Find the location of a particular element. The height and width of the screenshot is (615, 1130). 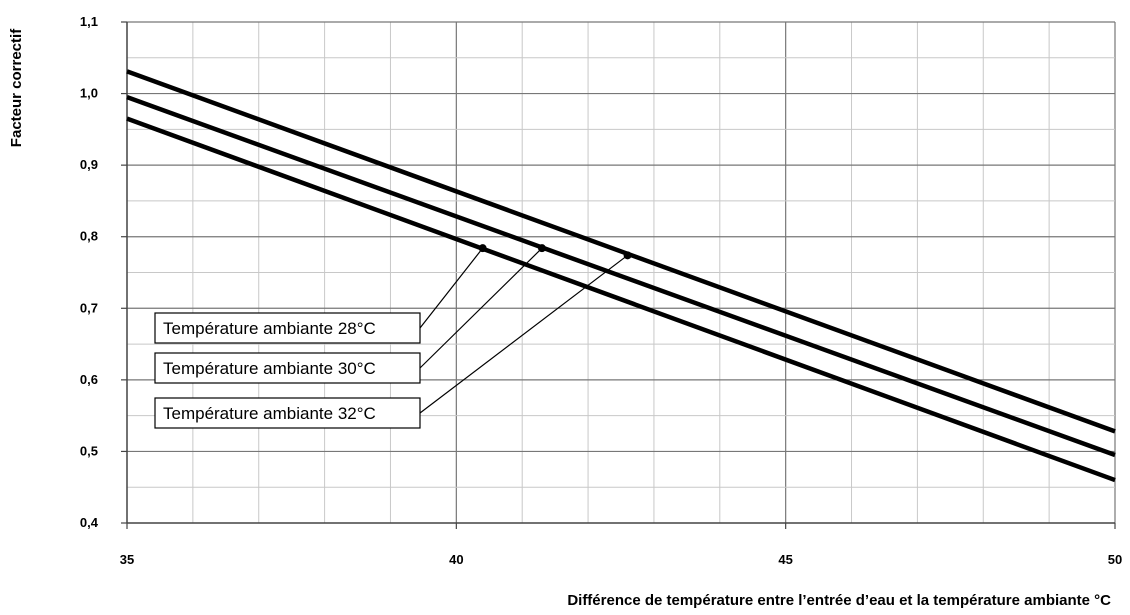

x-tick-label: 40 is located at coordinates (456, 559).